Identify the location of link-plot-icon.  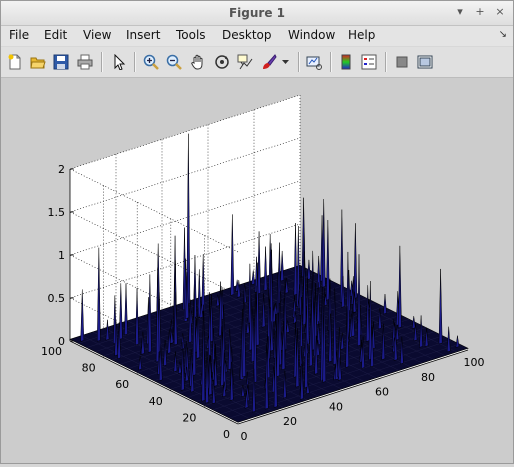
(314, 62).